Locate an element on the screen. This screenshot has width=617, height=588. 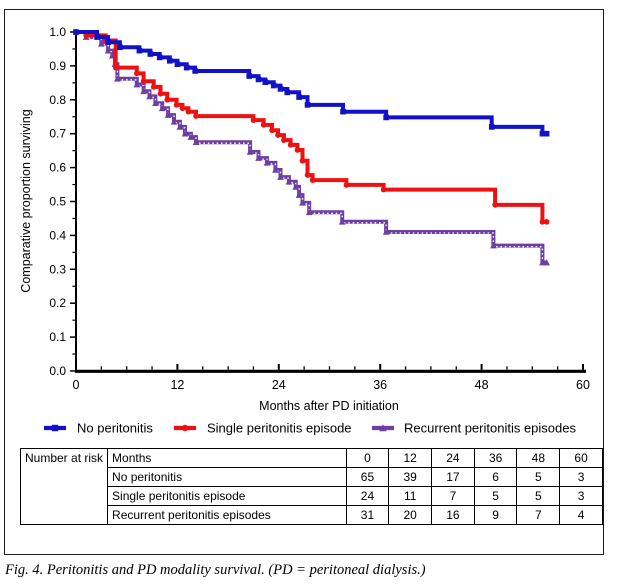
legend-label: Single peritonitis episode is located at coordinates (279, 428).